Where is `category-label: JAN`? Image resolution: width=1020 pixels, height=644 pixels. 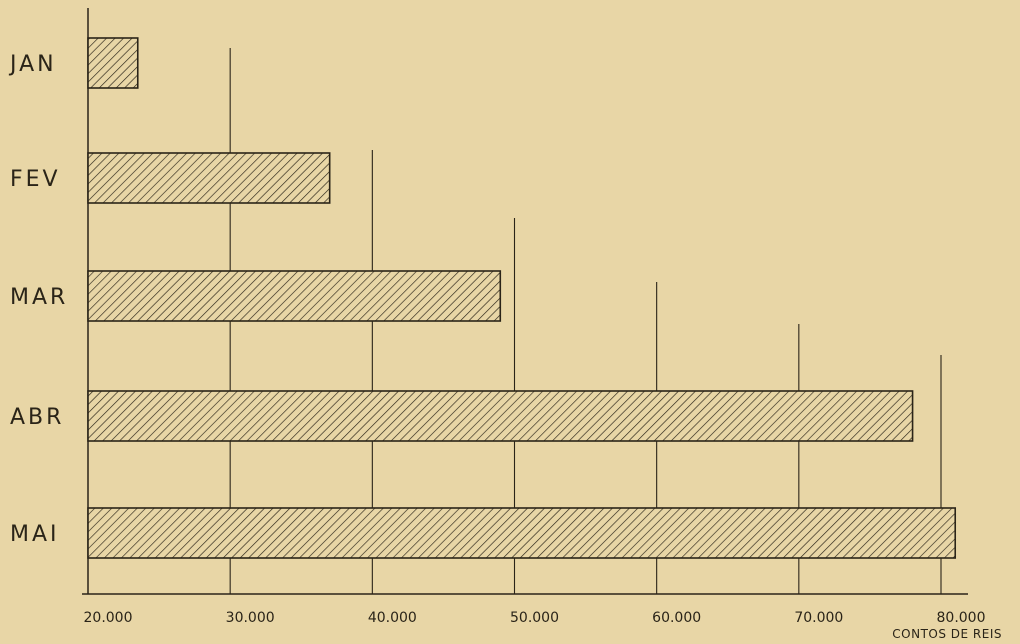 category-label: JAN is located at coordinates (32, 64).